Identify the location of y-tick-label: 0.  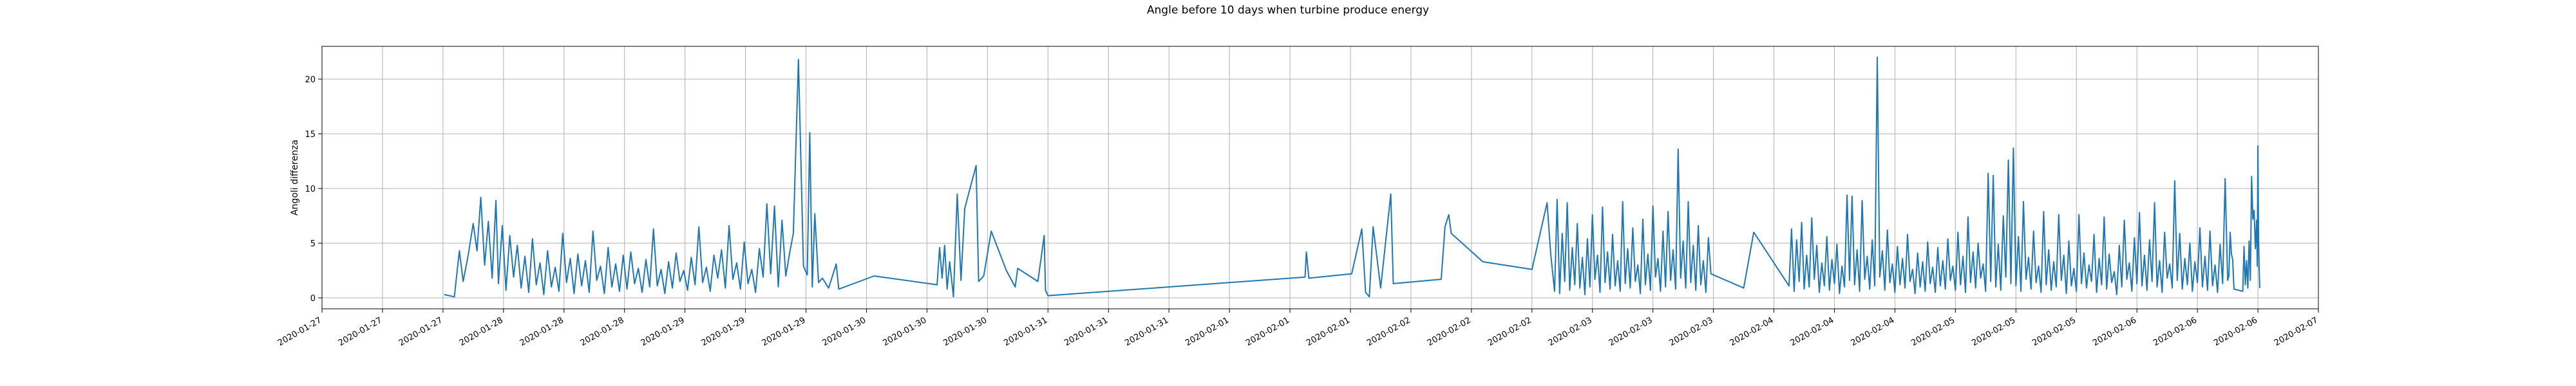
(313, 299).